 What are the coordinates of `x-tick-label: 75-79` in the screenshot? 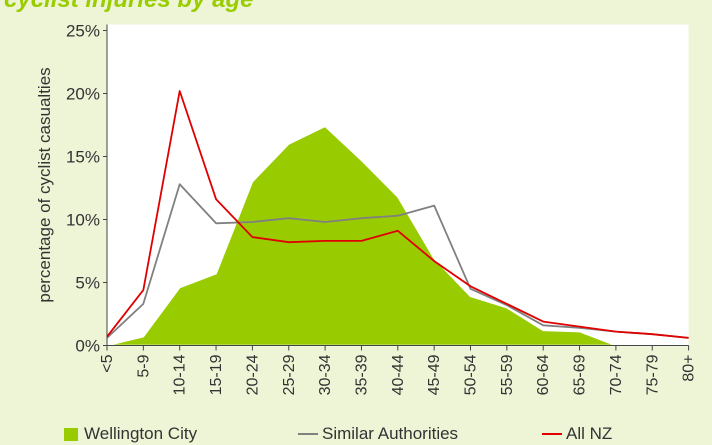 It's located at (652, 374).